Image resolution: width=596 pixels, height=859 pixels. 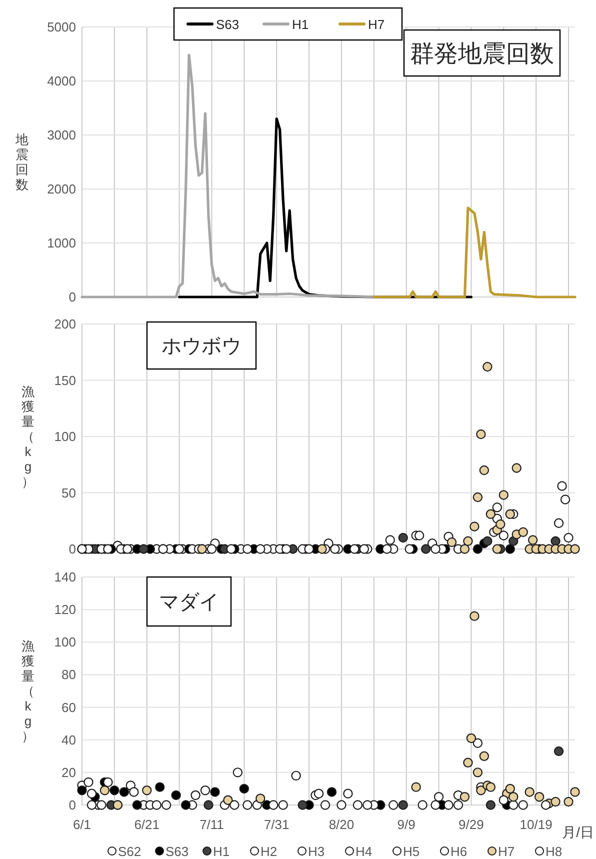 I want to click on y-tick-label: 5000, so click(x=61, y=27).